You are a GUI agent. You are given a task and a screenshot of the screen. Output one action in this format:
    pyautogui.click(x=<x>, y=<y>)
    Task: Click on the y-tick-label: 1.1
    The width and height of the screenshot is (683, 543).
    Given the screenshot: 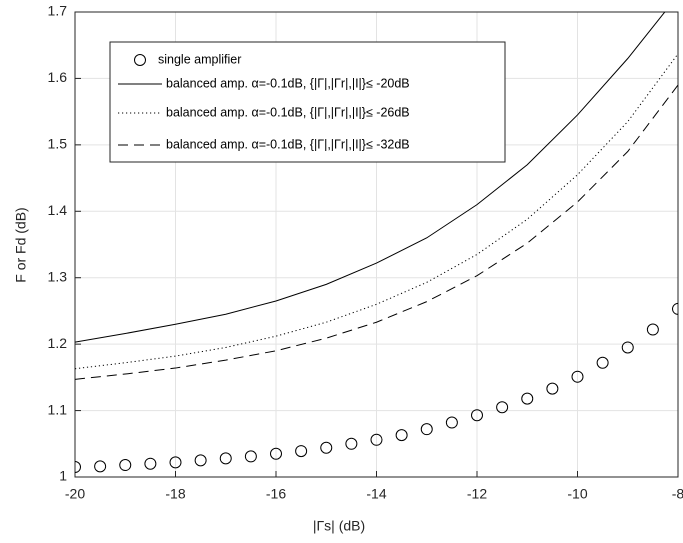 What is the action you would take?
    pyautogui.click(x=58, y=409)
    